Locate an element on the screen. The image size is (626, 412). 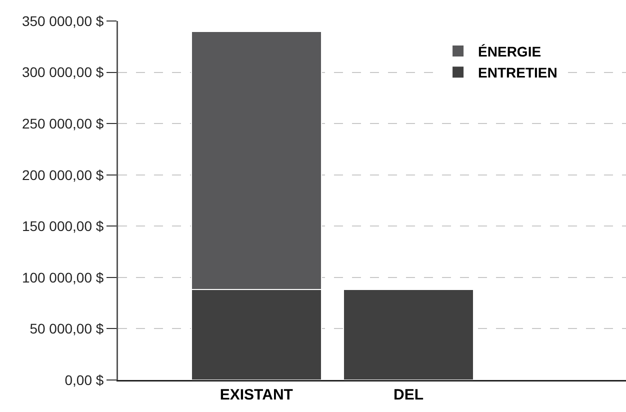
y-tick-label: 300 000,00 $ is located at coordinates (63, 72).